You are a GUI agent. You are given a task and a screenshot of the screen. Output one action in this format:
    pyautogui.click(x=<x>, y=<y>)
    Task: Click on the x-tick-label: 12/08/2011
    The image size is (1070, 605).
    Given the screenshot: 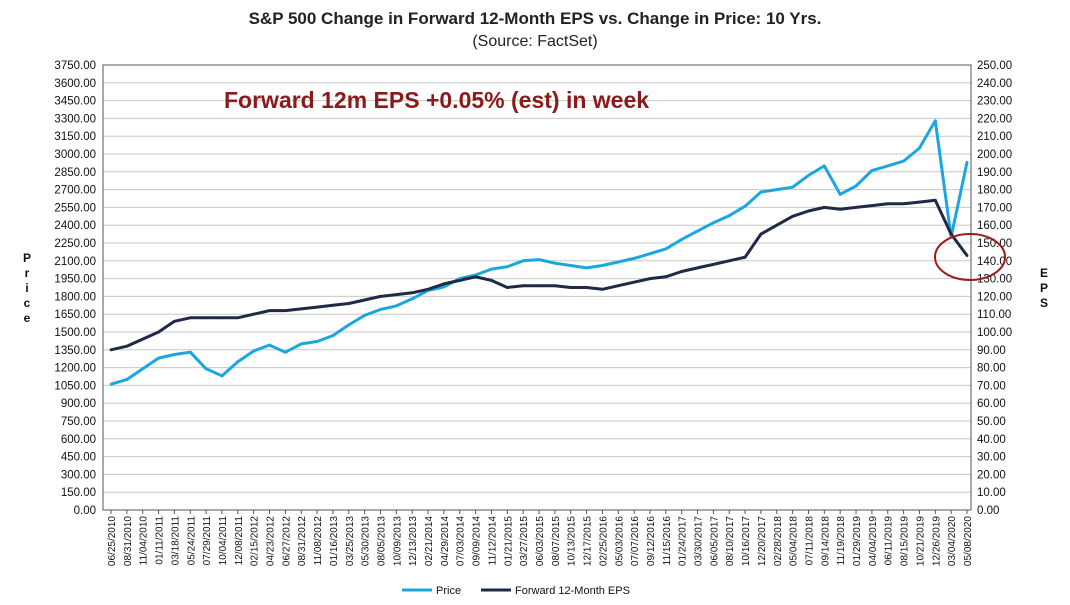 What is the action you would take?
    pyautogui.click(x=239, y=541)
    